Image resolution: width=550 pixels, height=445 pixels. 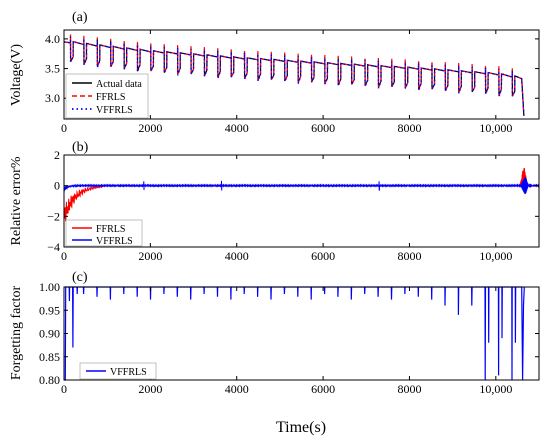 I want to click on panel-c-legend: VFFRLS, so click(x=118, y=371).